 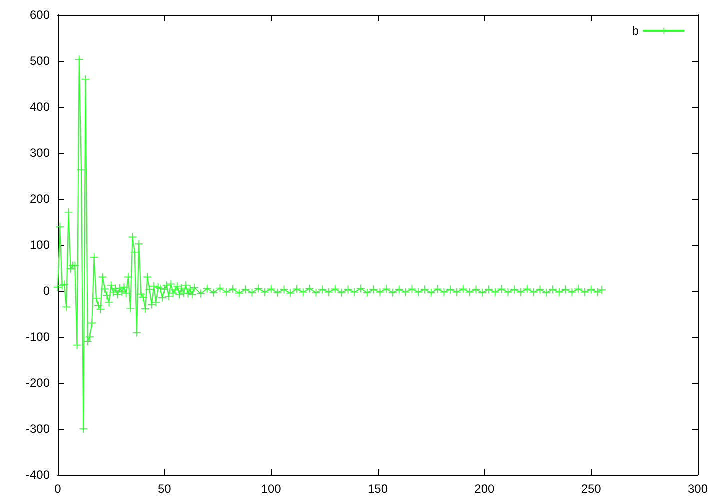 What do you see at coordinates (378, 489) in the screenshot?
I see `x-tick-label: 150` at bounding box center [378, 489].